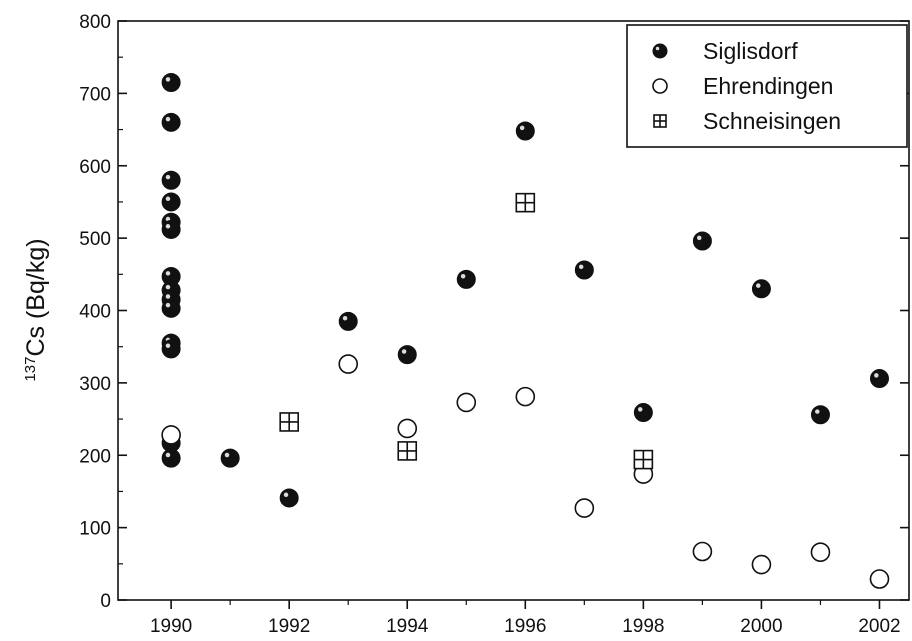 The height and width of the screenshot is (641, 912). I want to click on y-tick-label: 800, so click(95, 22).